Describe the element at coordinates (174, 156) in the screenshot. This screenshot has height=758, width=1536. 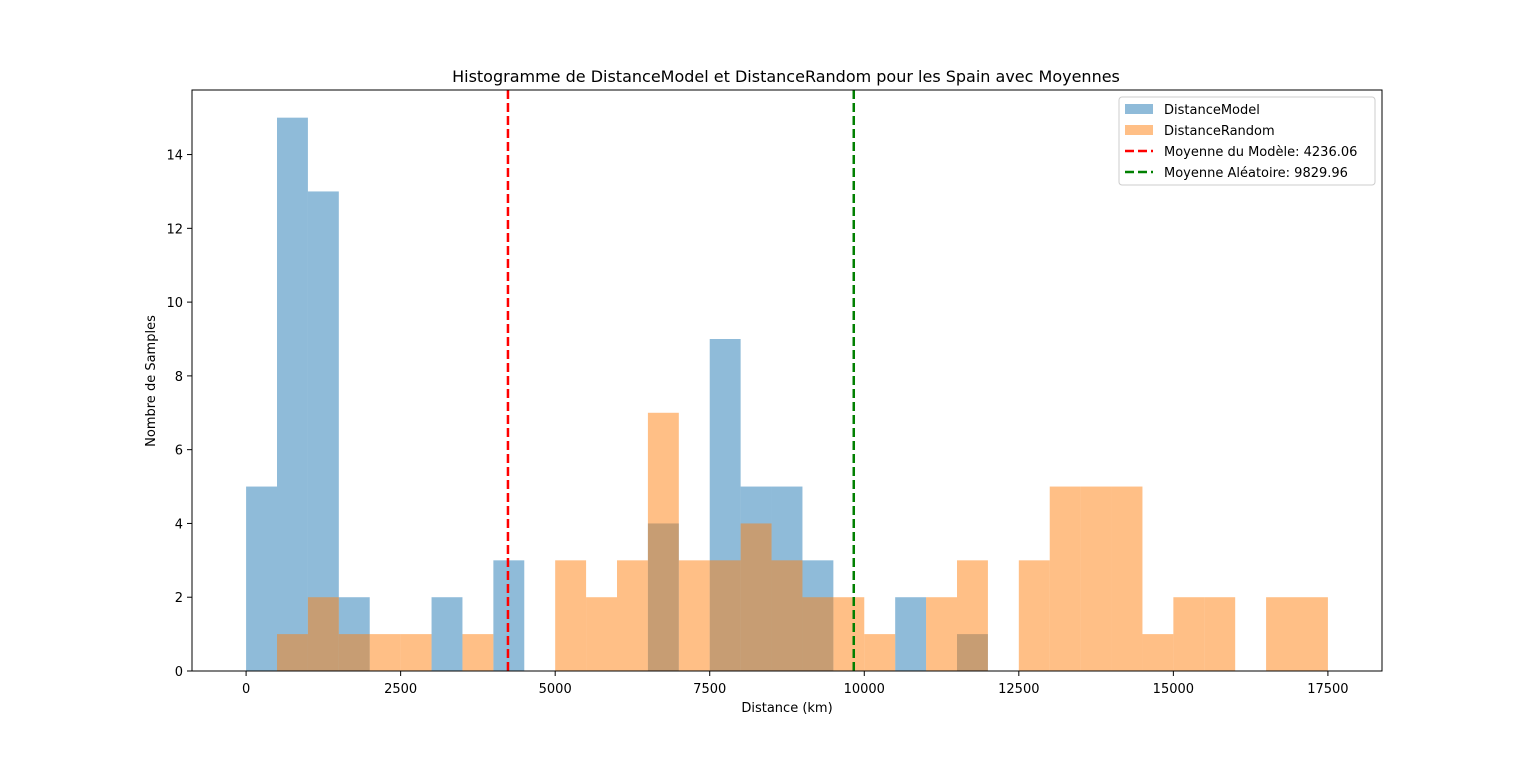
I see `y-tick-label: 14` at that location.